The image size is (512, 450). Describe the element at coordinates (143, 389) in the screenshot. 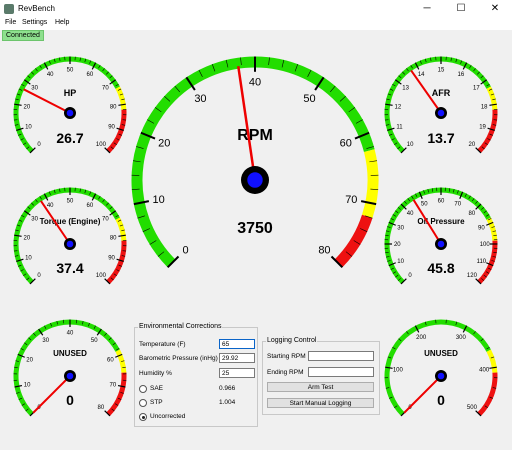

I see `sae-radio` at that location.